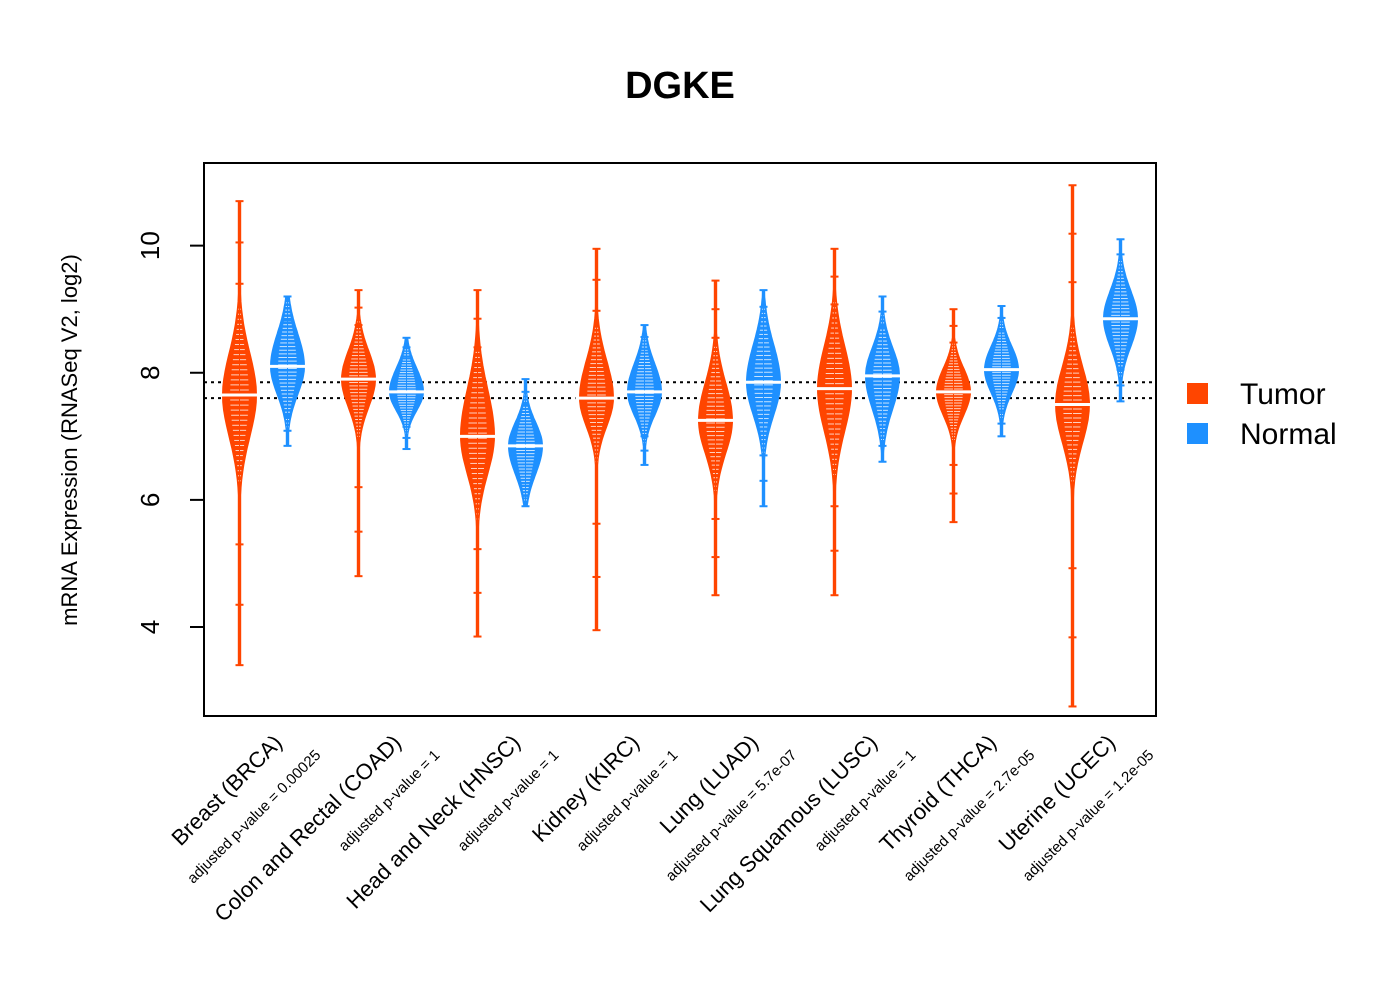  Describe the element at coordinates (1283, 394) in the screenshot. I see `legend-label: Tumor` at that location.